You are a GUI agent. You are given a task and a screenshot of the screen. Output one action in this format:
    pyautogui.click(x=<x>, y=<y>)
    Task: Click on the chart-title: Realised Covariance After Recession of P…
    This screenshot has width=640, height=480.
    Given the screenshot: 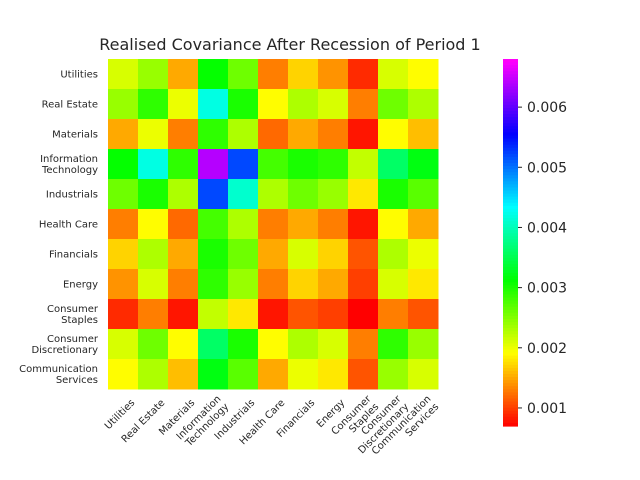 What is the action you would take?
    pyautogui.click(x=289, y=44)
    